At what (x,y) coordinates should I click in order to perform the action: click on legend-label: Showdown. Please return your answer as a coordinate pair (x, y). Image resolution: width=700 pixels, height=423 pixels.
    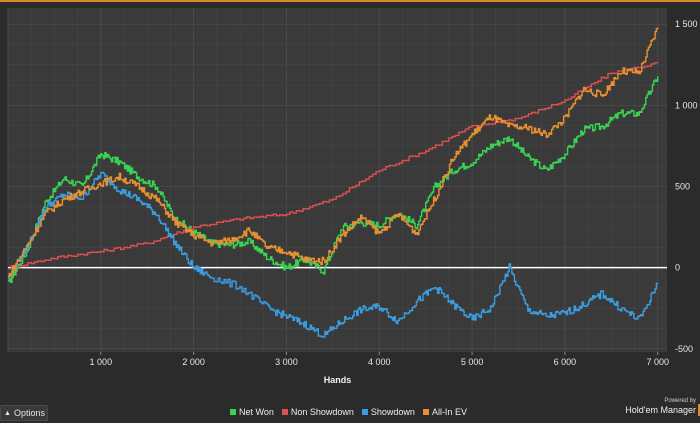
    Looking at the image, I should click on (392, 412).